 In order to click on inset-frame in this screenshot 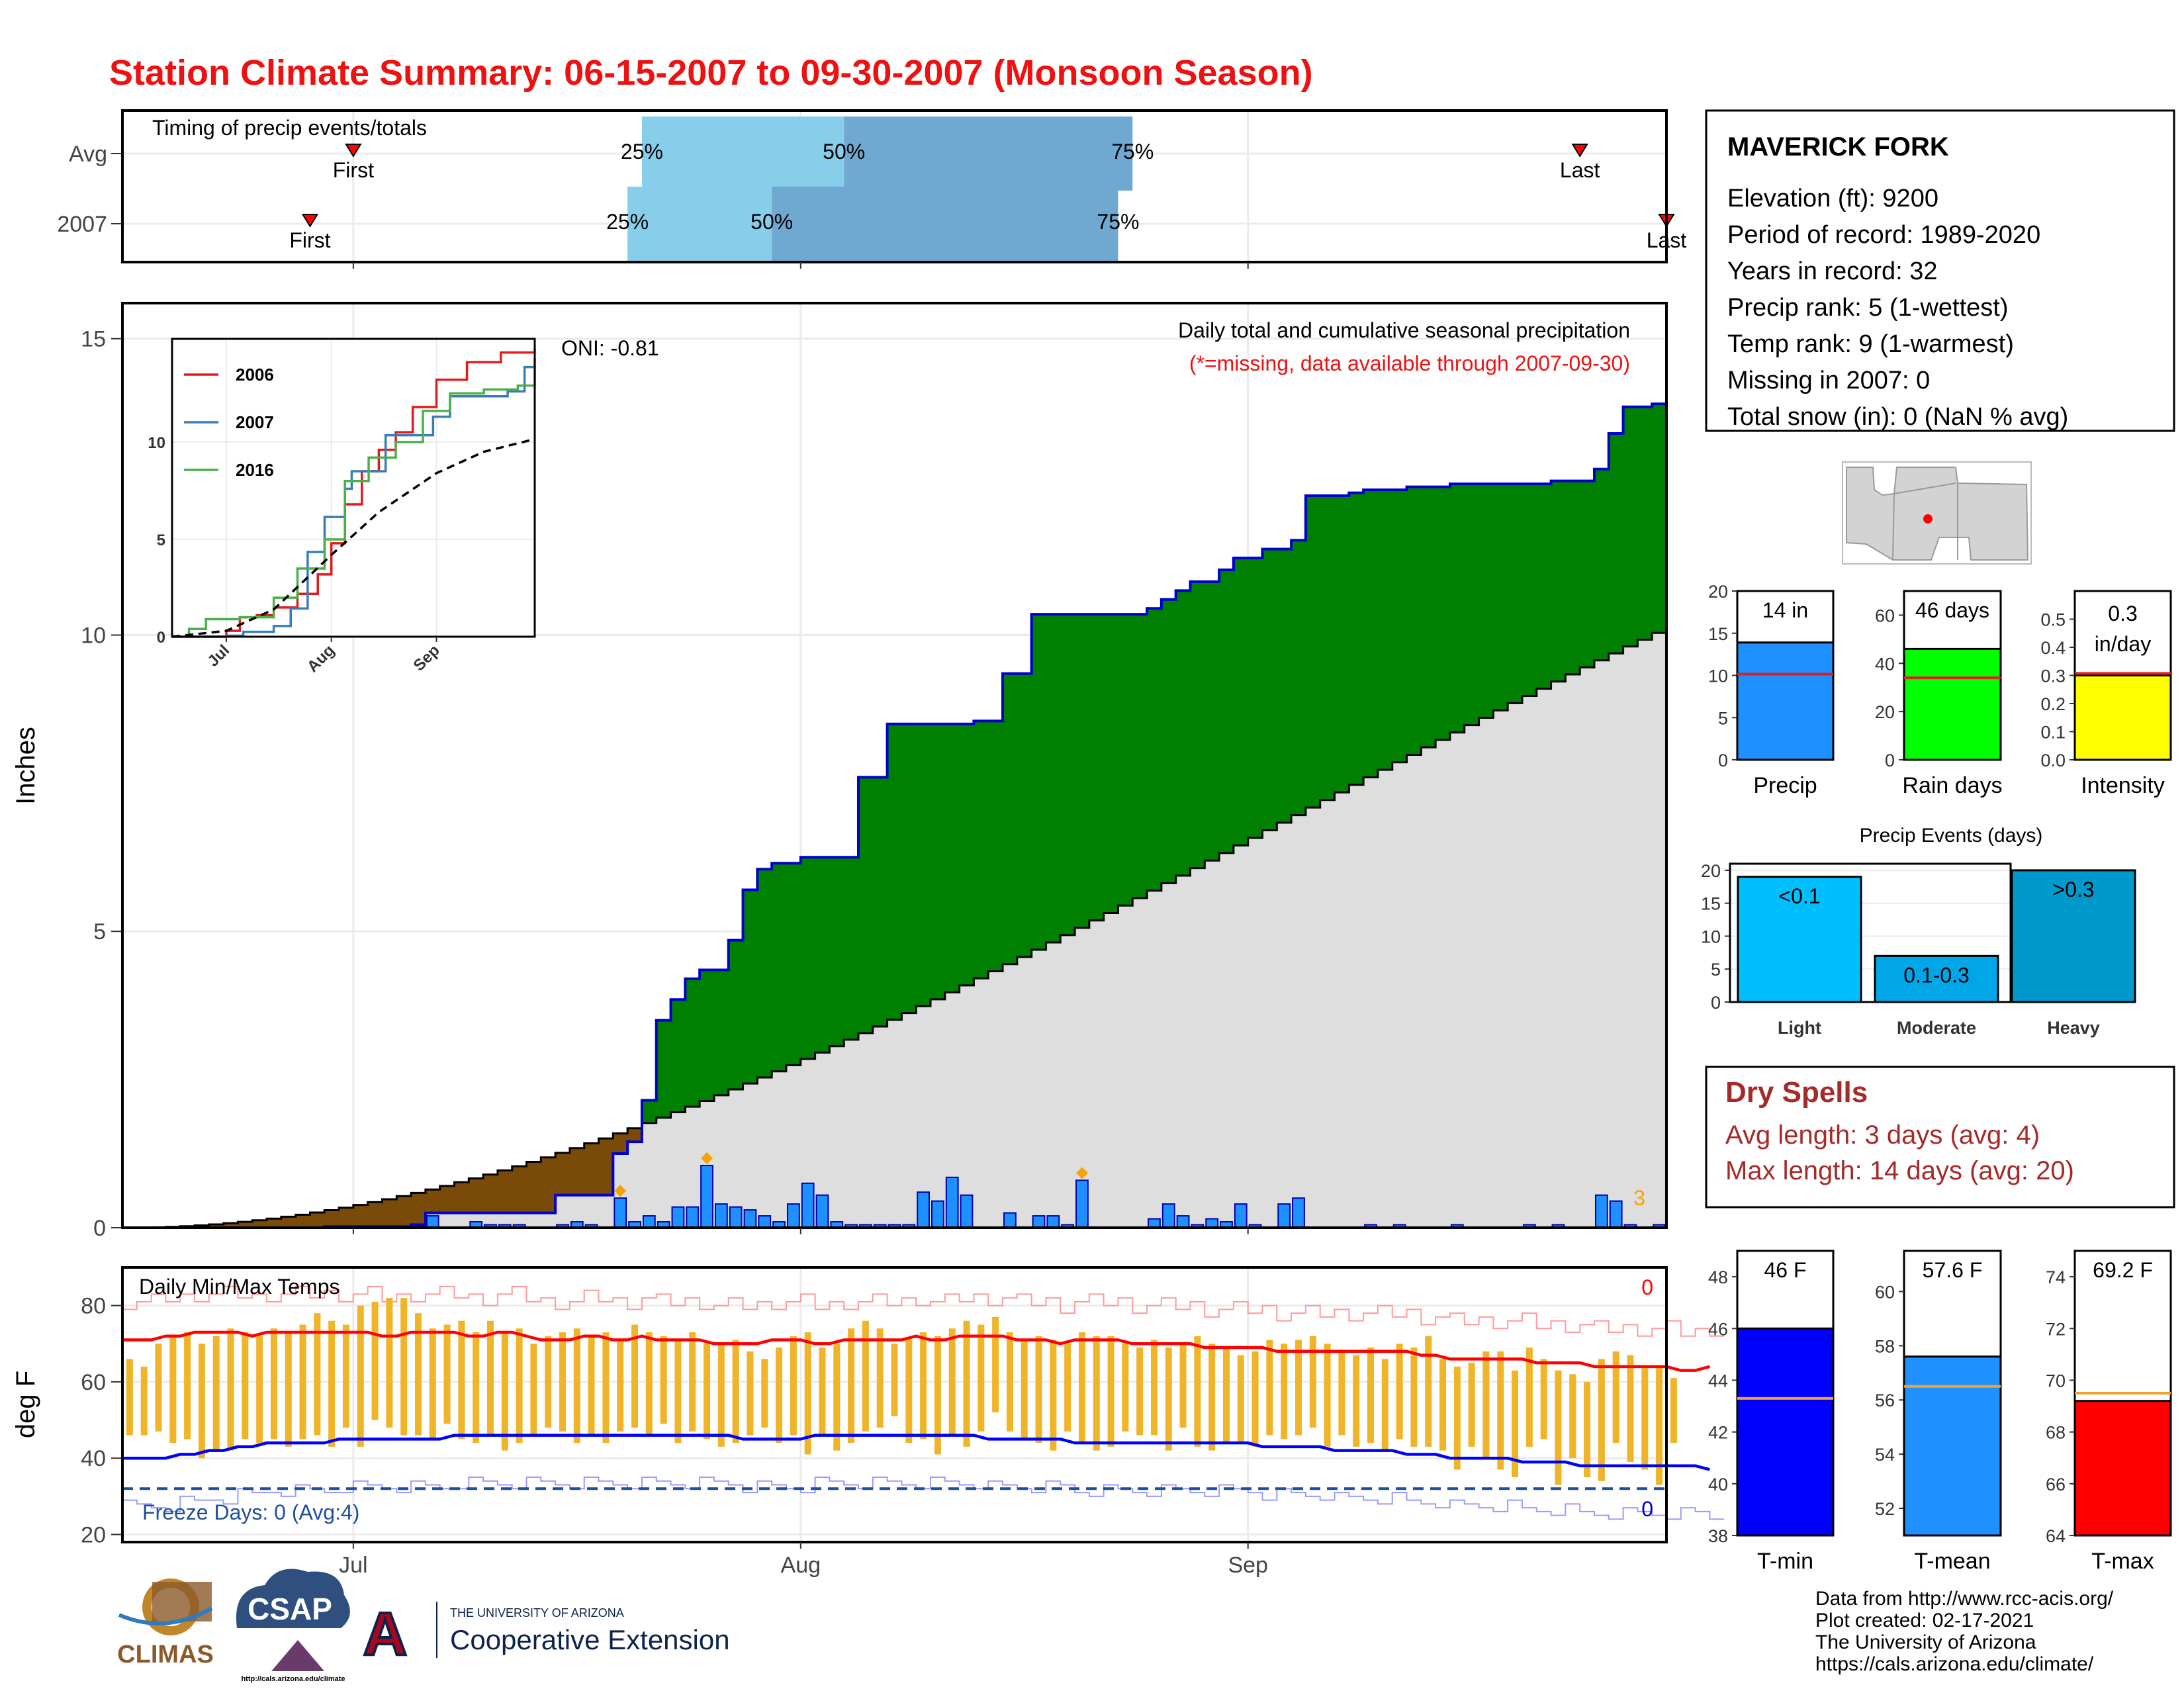, I will do `click(353, 488)`.